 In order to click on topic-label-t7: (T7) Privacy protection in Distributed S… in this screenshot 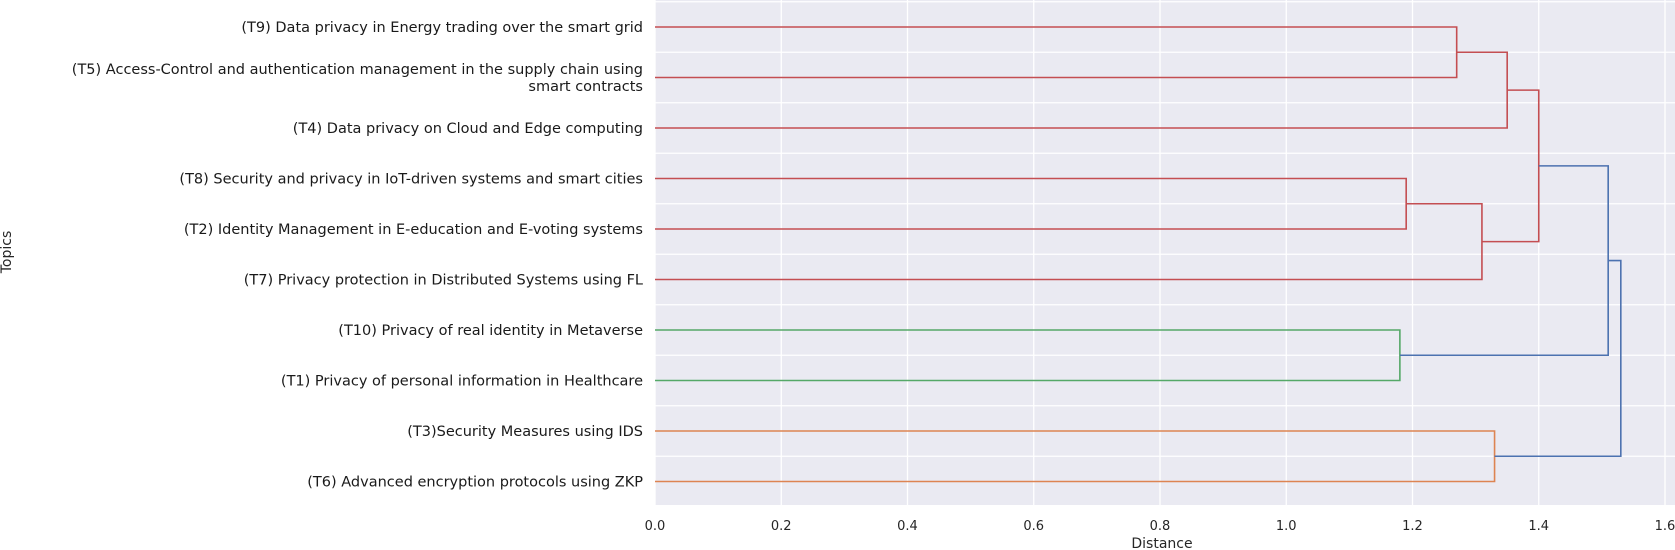, I will do `click(443, 281)`.